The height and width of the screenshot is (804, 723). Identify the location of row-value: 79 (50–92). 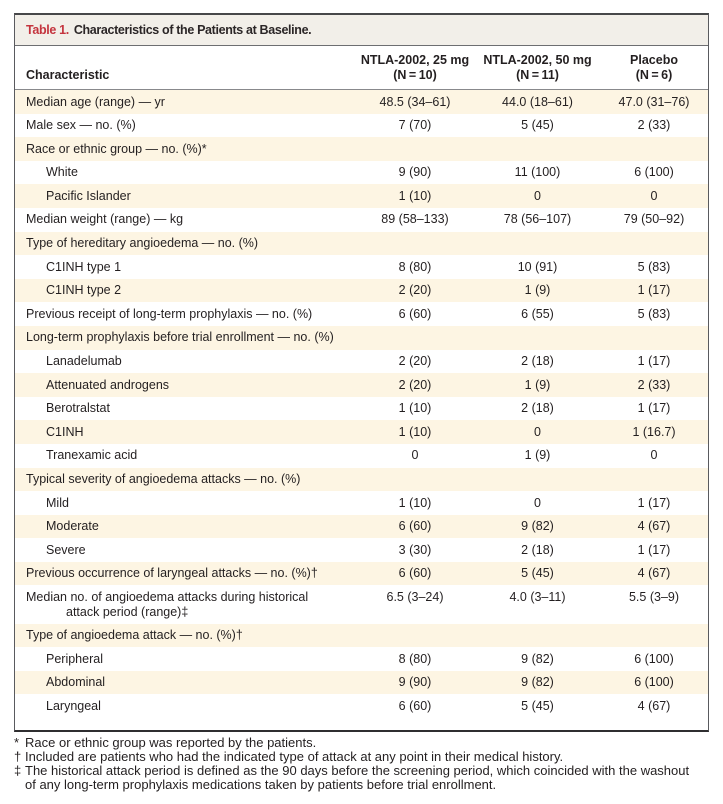
(654, 219).